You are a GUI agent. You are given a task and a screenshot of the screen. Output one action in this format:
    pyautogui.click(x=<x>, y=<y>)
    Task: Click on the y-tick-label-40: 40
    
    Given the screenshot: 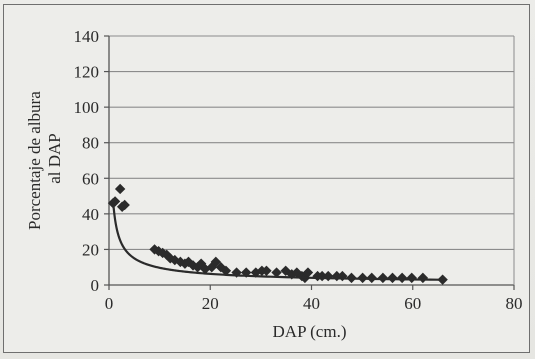 What is the action you would take?
    pyautogui.click(x=90, y=214)
    